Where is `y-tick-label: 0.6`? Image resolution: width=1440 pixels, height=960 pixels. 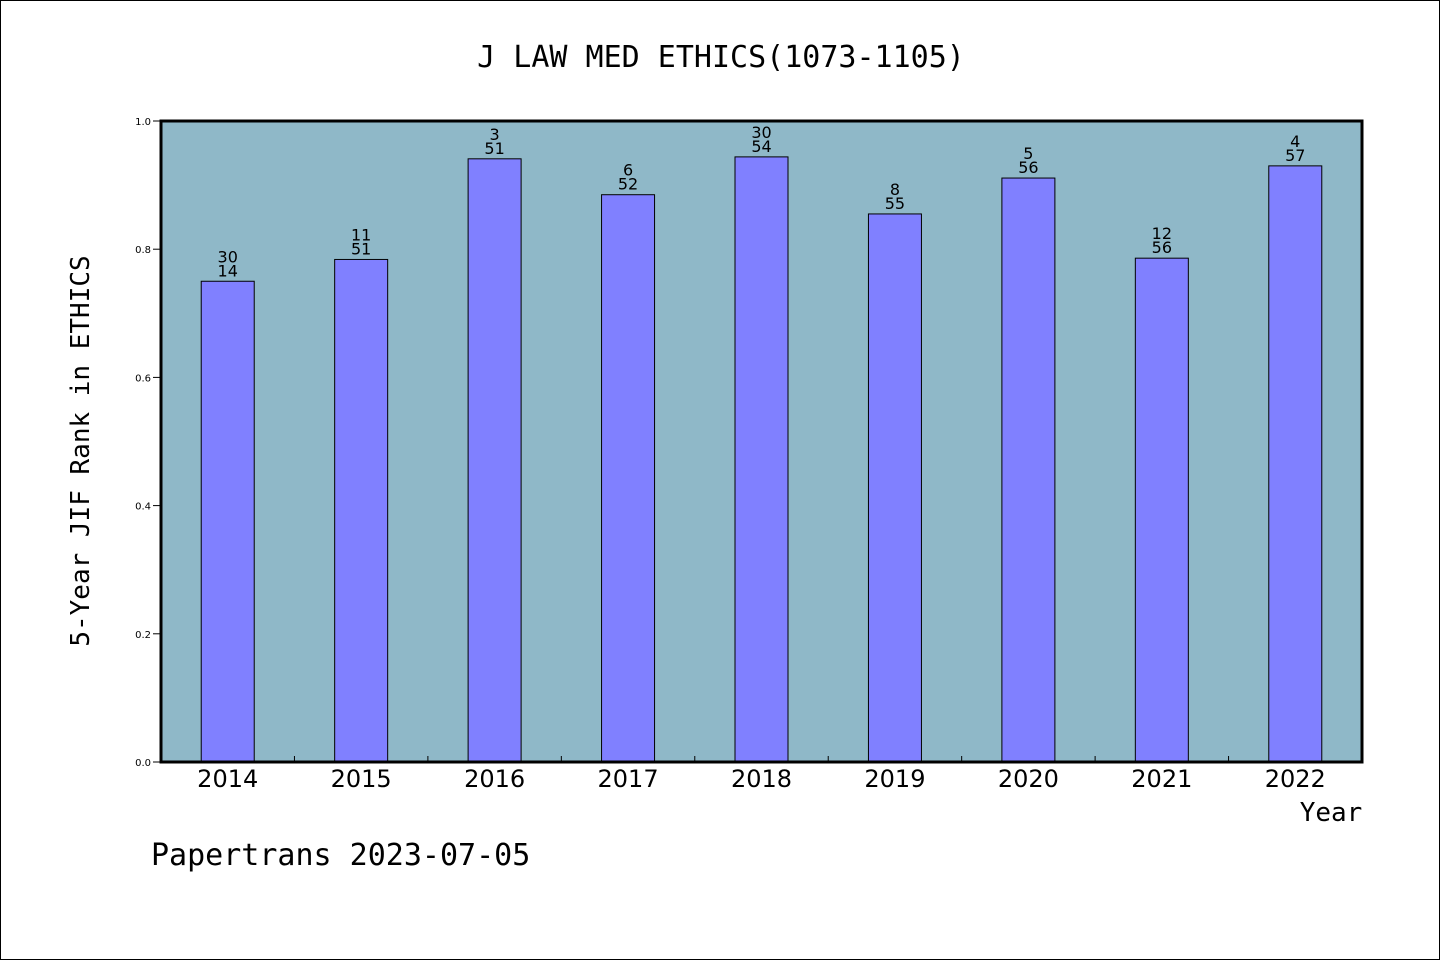
y-tick-label: 0.6 is located at coordinates (143, 378).